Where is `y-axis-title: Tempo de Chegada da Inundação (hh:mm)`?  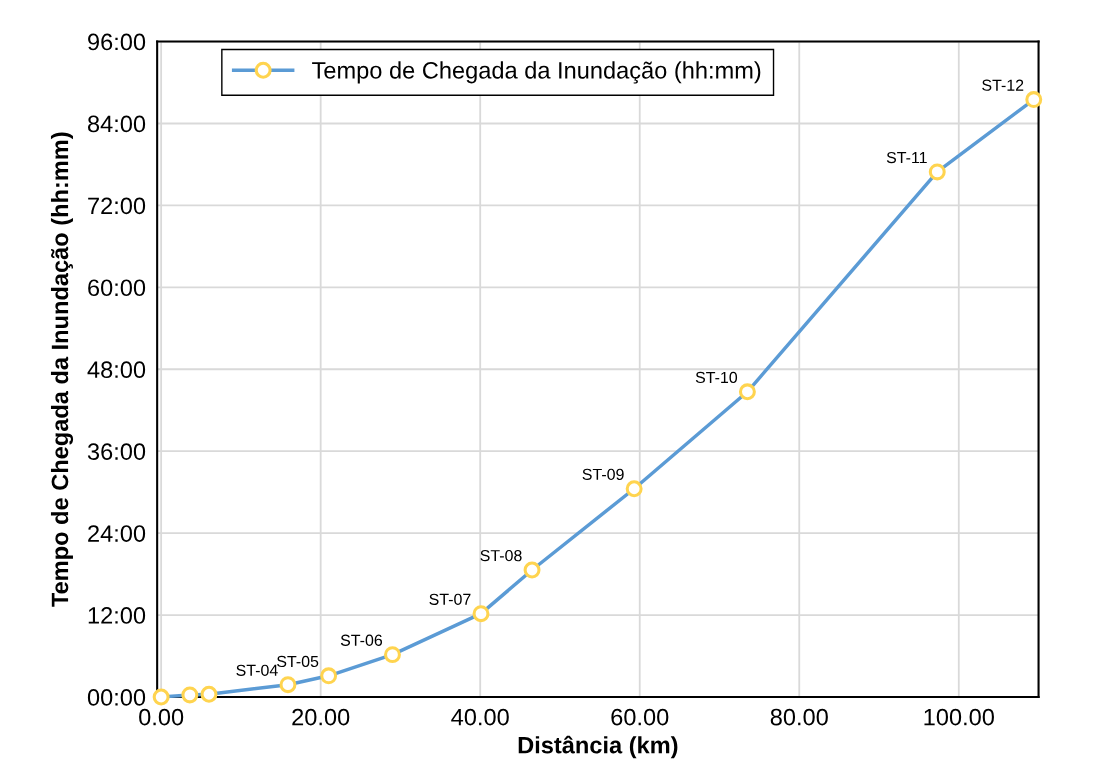
y-axis-title: Tempo de Chegada da Inundação (hh:mm) is located at coordinates (62, 369).